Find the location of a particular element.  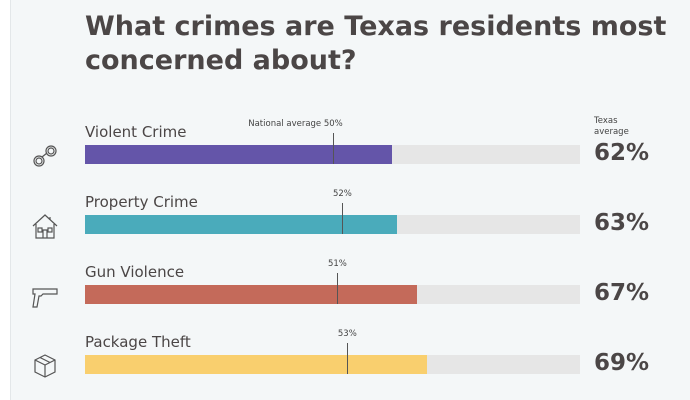

house-icon is located at coordinates (45, 226).